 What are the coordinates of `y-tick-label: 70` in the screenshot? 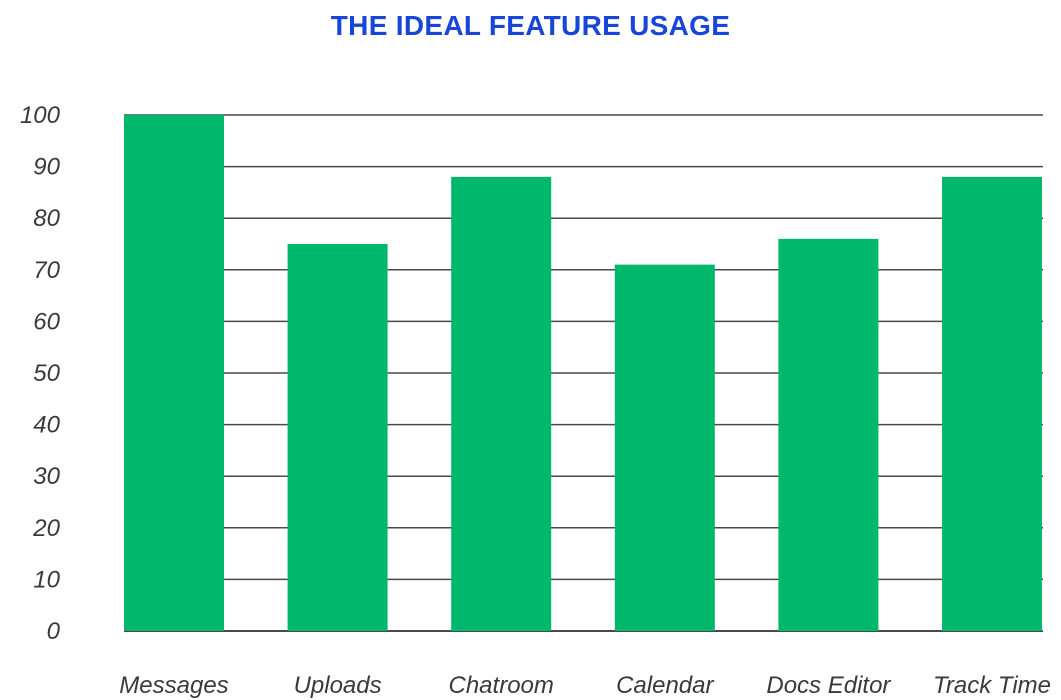 It's located at (46, 270).